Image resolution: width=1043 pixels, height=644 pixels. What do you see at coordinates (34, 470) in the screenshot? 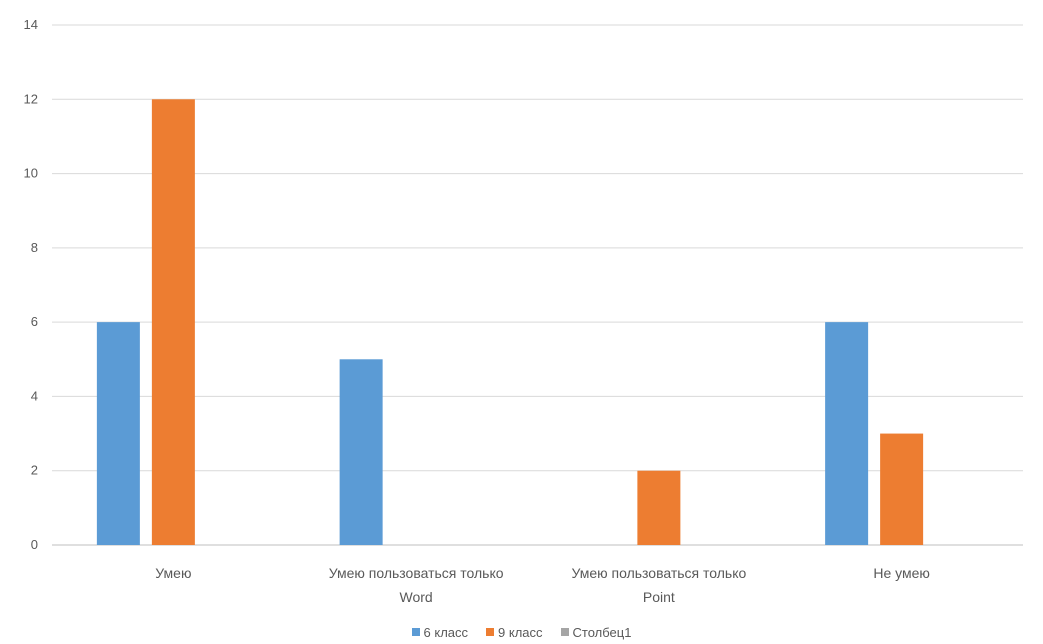
I see `y-tick-label: 2` at bounding box center [34, 470].